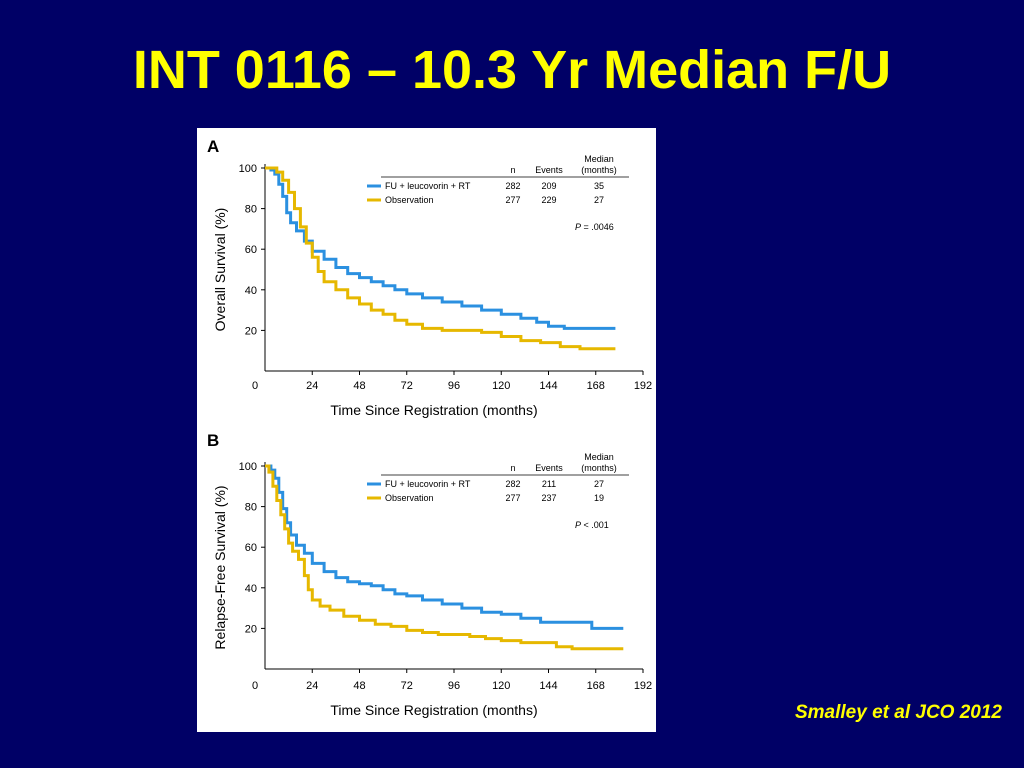 The image size is (1024, 768). Describe the element at coordinates (359, 686) in the screenshot. I see `panel-b-x-tick-label: 48` at that location.